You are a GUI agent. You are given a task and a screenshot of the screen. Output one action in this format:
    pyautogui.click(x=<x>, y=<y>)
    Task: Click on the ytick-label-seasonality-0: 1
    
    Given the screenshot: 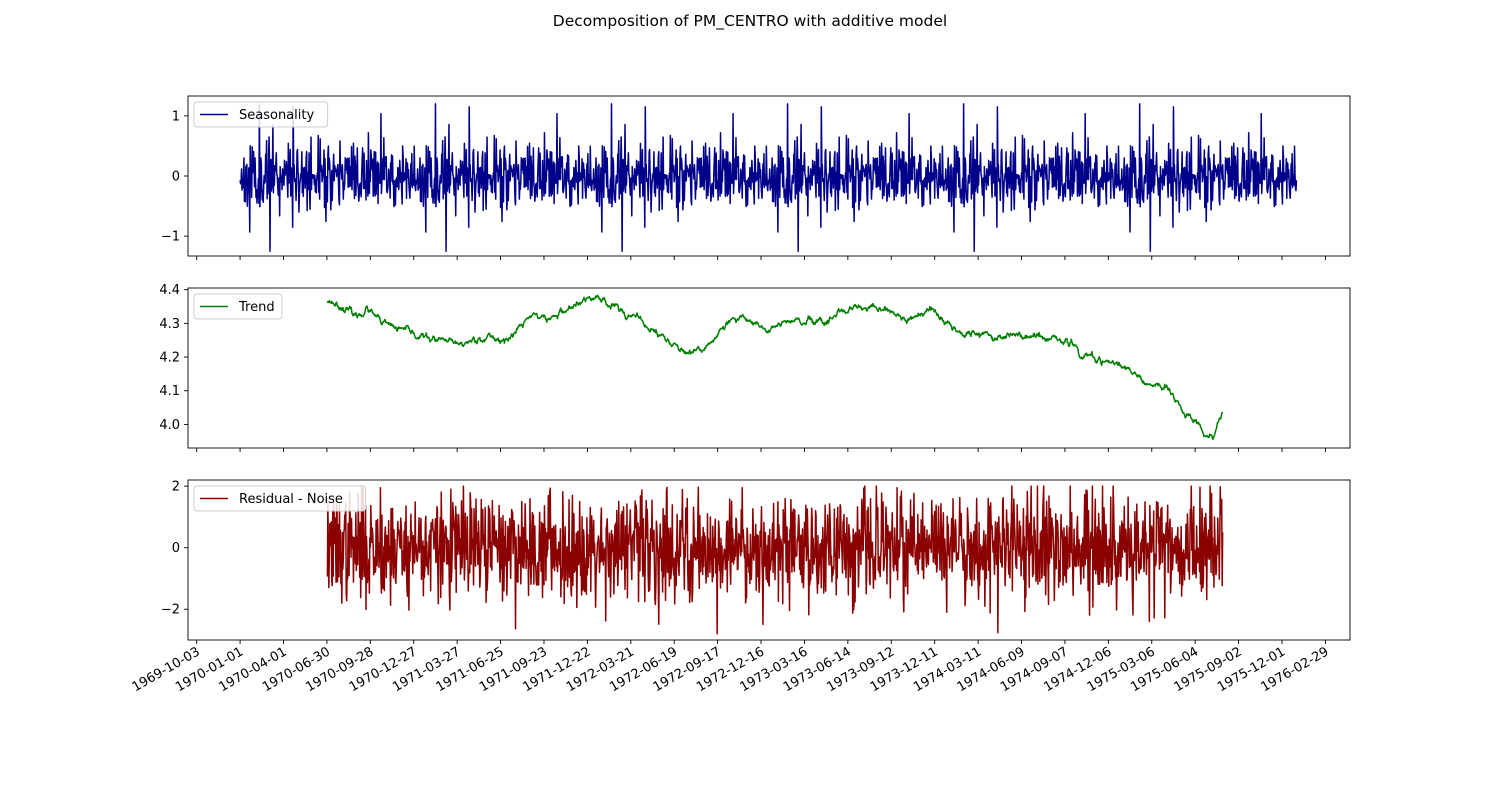 What is the action you would take?
    pyautogui.click(x=176, y=116)
    